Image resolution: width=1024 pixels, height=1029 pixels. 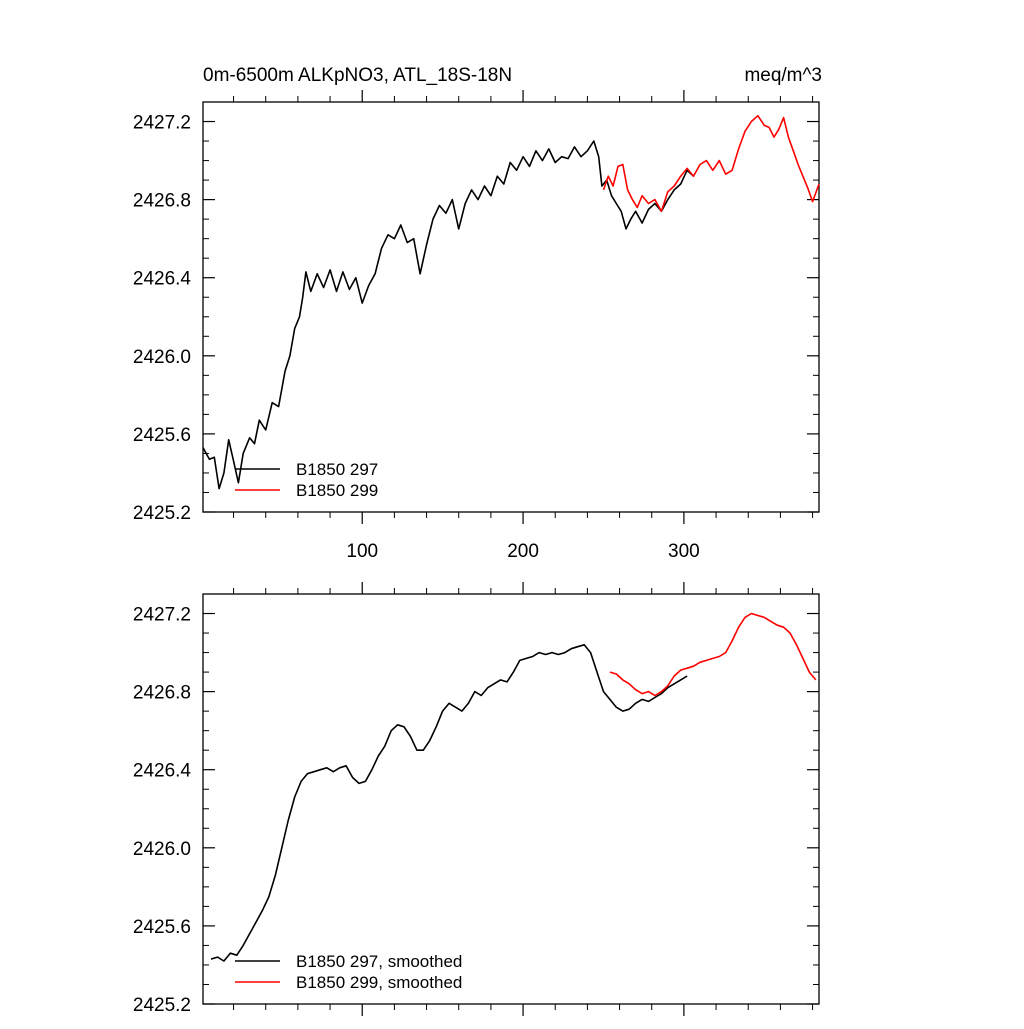 What do you see at coordinates (162, 318) in the screenshot?
I see `top-y-tick-labels: 2425.2 2425.6 2426.0 2426.4 2426.8 2427.2` at bounding box center [162, 318].